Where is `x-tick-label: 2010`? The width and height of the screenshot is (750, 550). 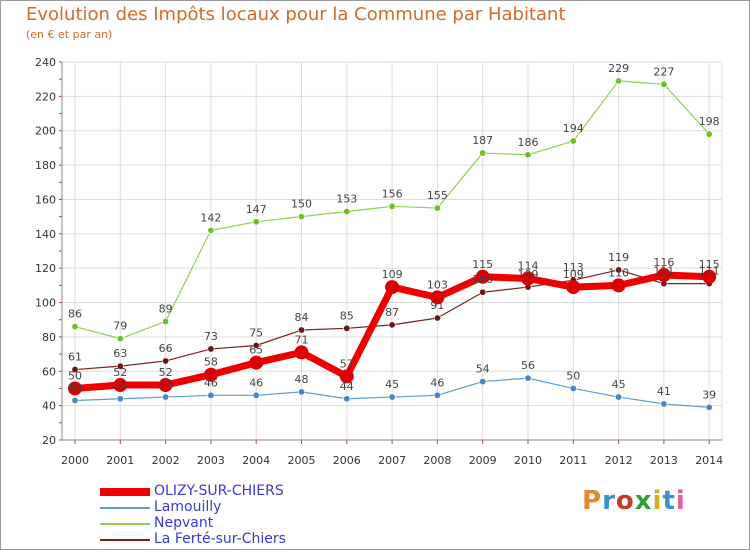 x-tick-label: 2010 is located at coordinates (528, 460).